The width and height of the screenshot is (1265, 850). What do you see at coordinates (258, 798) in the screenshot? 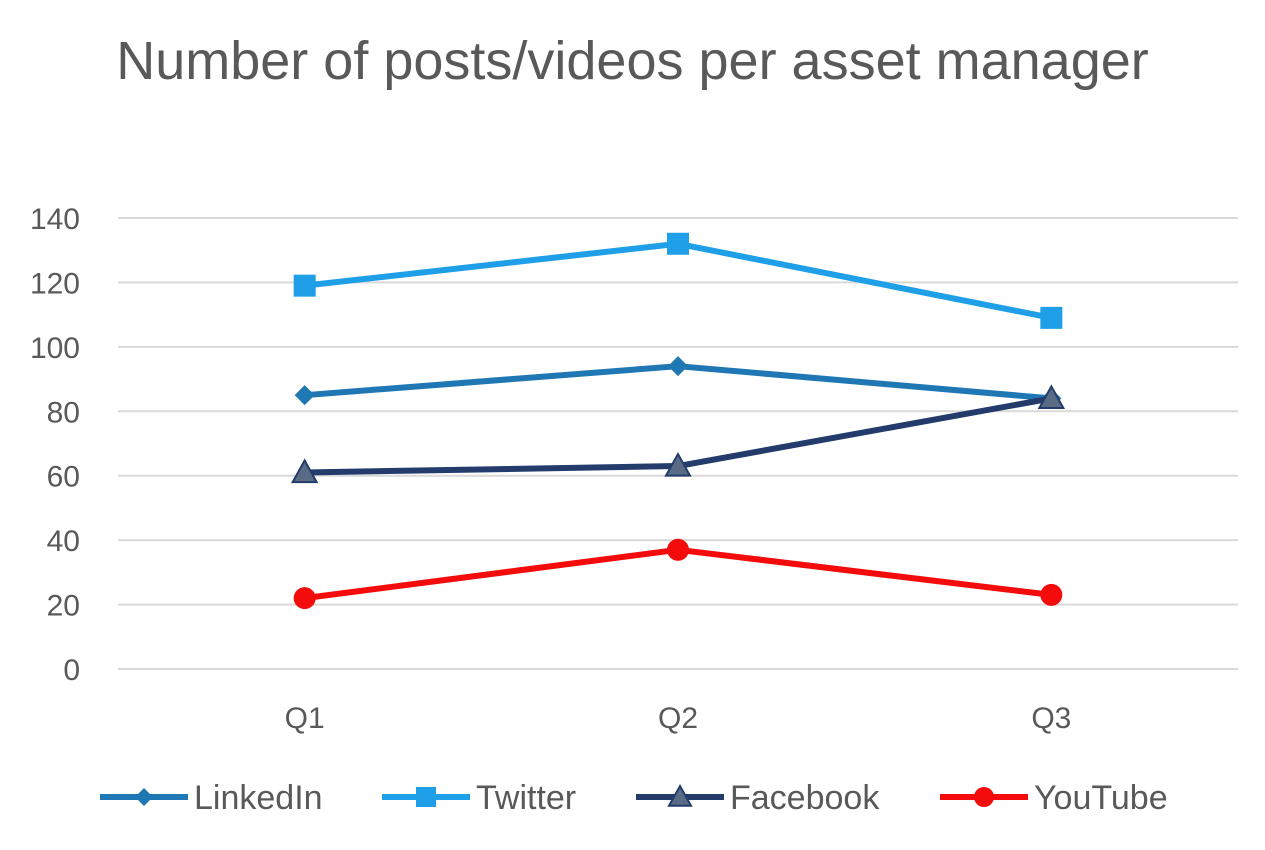
I see `legend-label: LinkedIn` at bounding box center [258, 798].